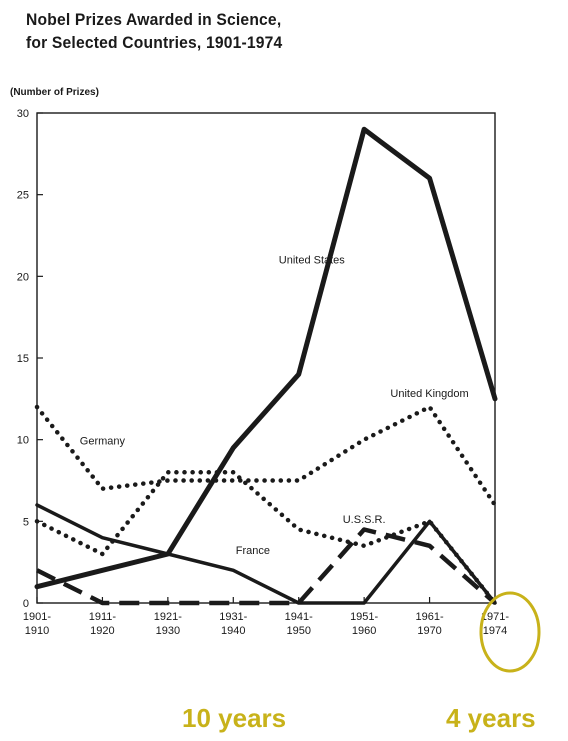  What do you see at coordinates (26, 604) in the screenshot?
I see `y-tick-label: 0` at bounding box center [26, 604].